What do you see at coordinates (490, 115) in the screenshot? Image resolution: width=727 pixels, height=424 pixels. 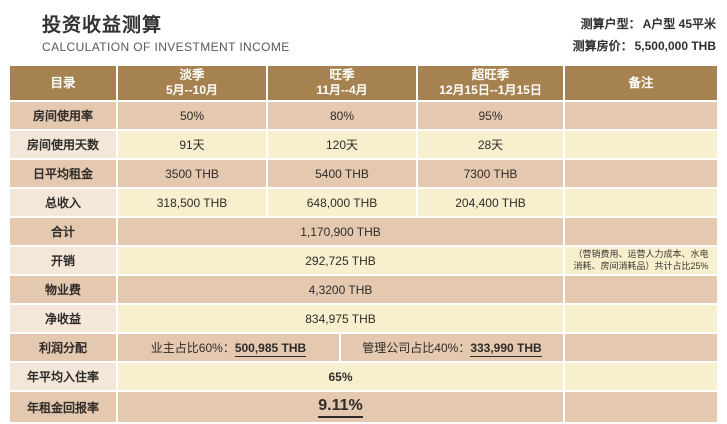 I see `cell-value: 95%` at bounding box center [490, 115].